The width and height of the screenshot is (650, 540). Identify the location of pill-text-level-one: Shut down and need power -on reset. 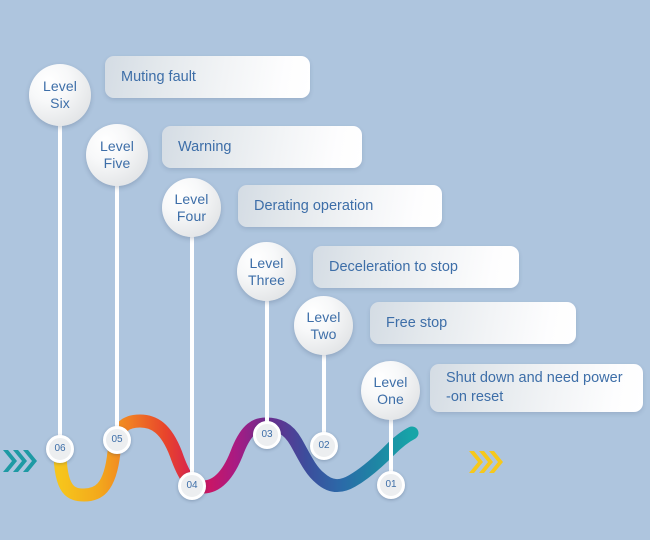
(534, 387).